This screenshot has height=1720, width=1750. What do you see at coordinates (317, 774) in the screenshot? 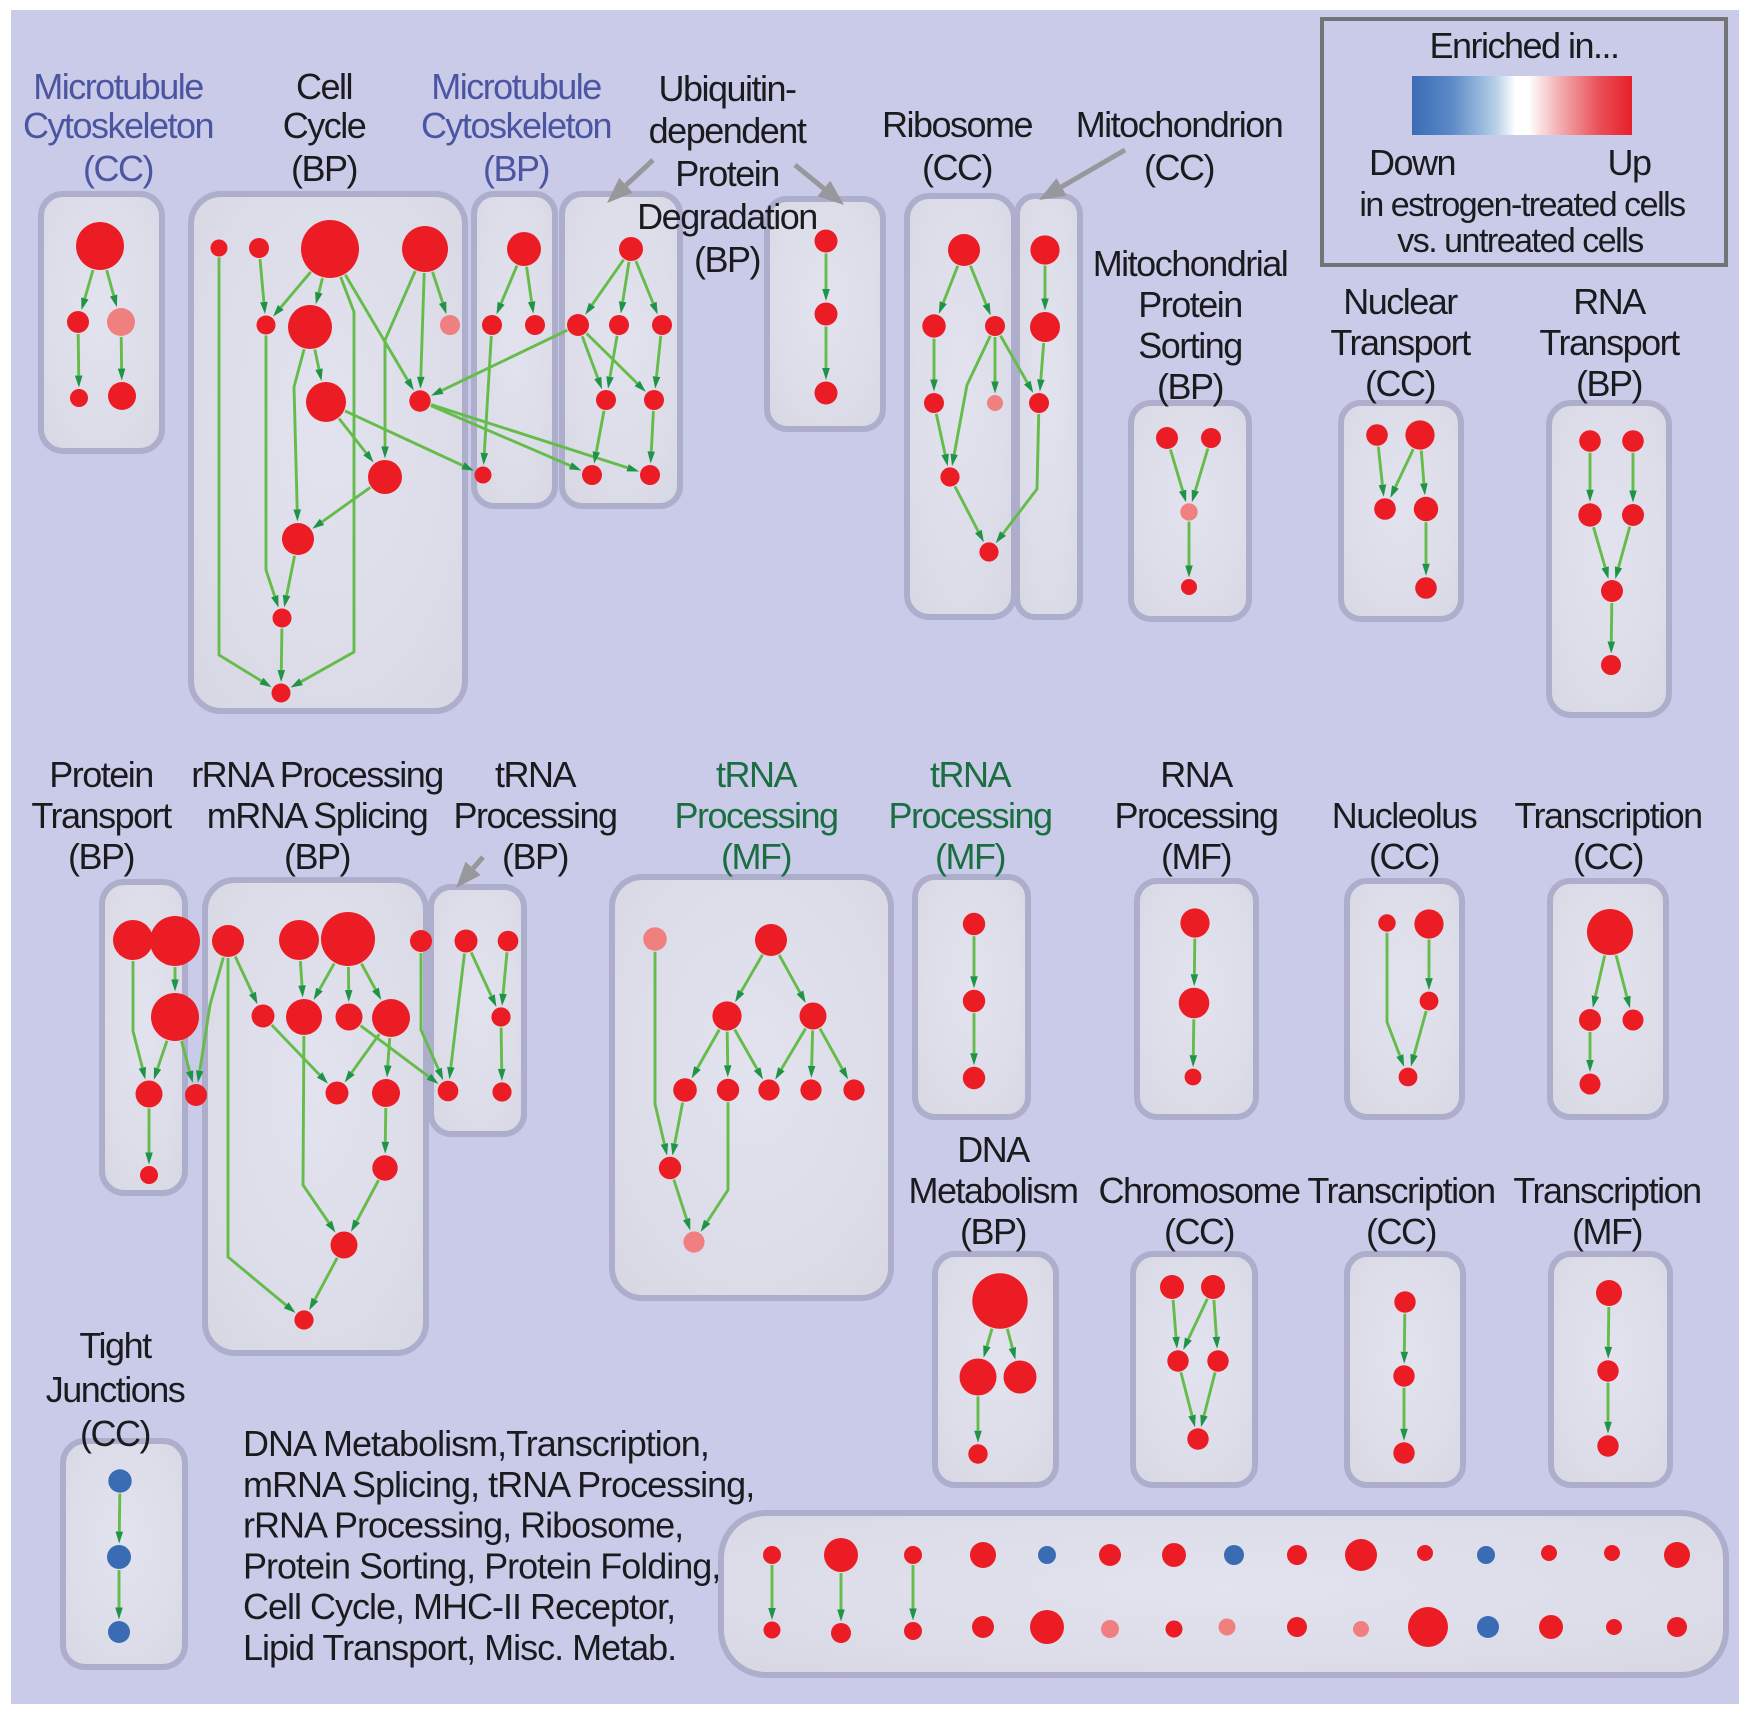
I see `svg-text: rRNA Processing` at bounding box center [317, 774].